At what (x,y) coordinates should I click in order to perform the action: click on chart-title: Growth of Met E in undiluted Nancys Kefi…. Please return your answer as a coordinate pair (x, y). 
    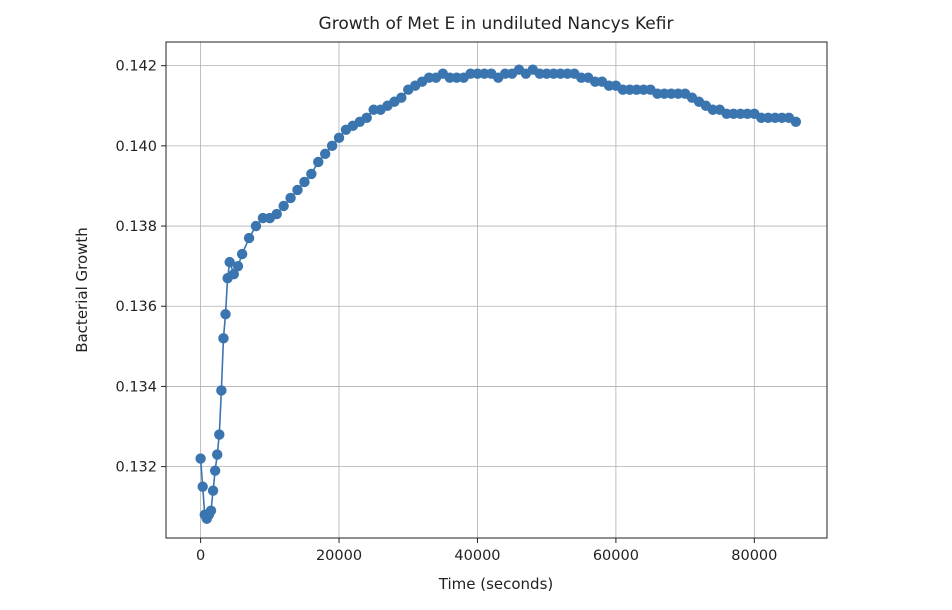
    Looking at the image, I should click on (496, 24).